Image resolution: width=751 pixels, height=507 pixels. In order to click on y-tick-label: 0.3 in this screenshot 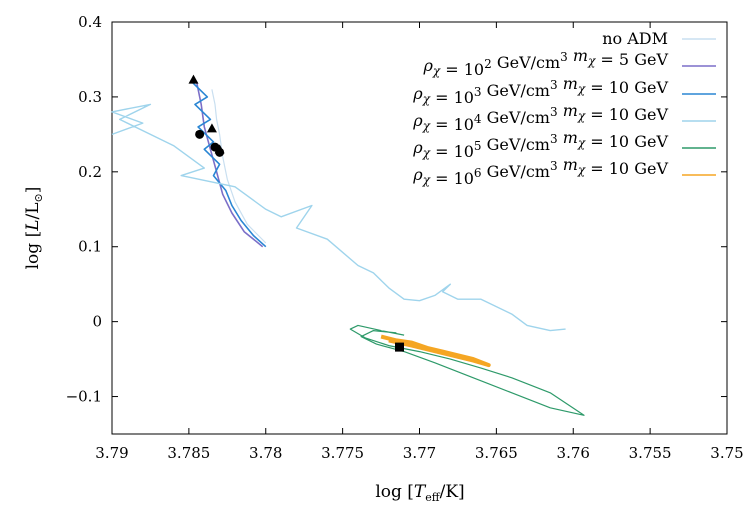, I will do `click(90, 97)`.